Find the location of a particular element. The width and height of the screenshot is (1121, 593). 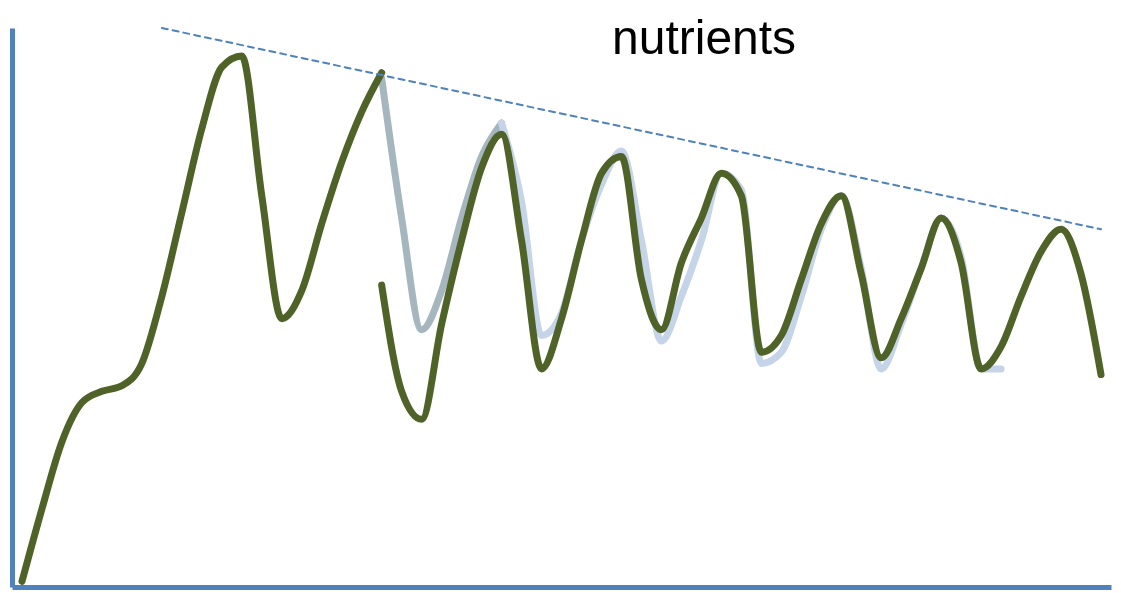

annotation: nutrients is located at coordinates (704, 37).